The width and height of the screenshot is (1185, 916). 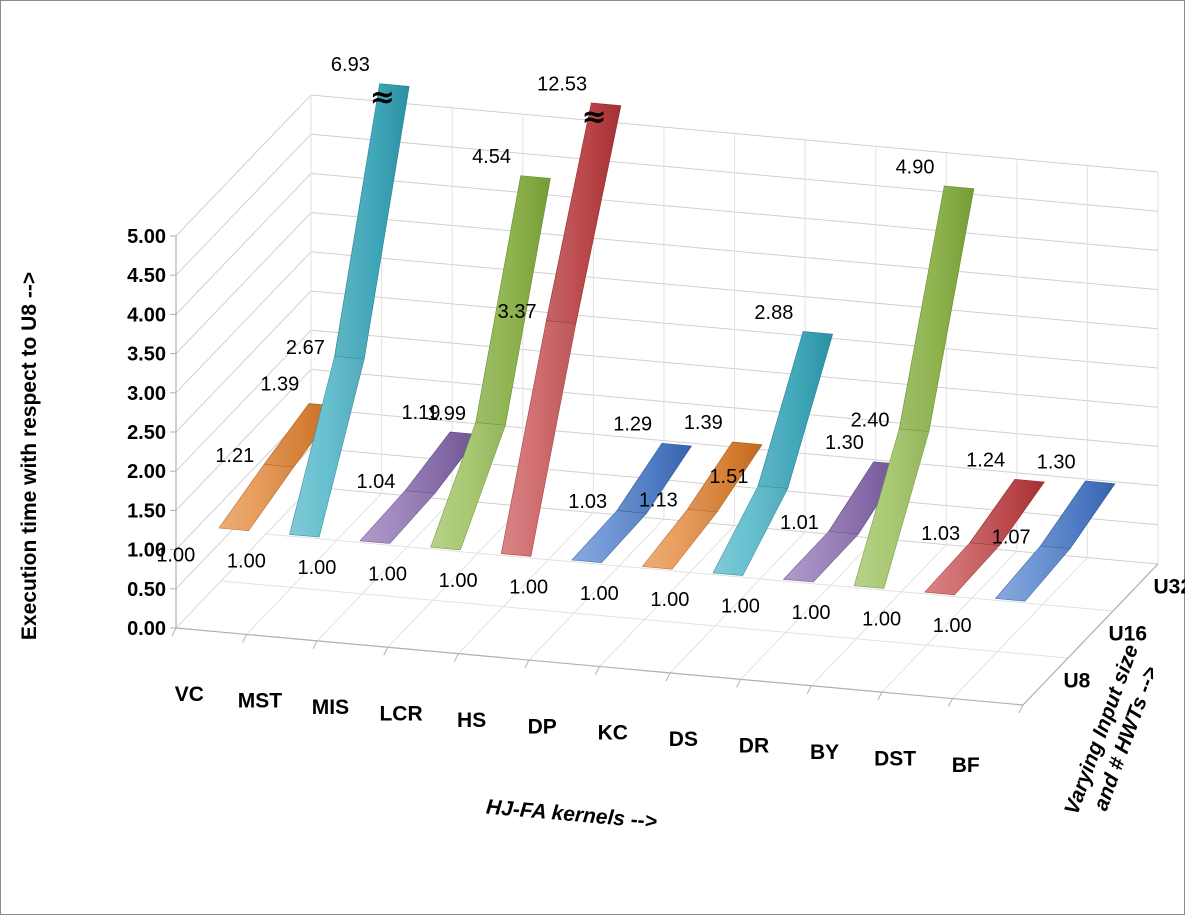 I want to click on x-category-label: MST, so click(x=260, y=701).